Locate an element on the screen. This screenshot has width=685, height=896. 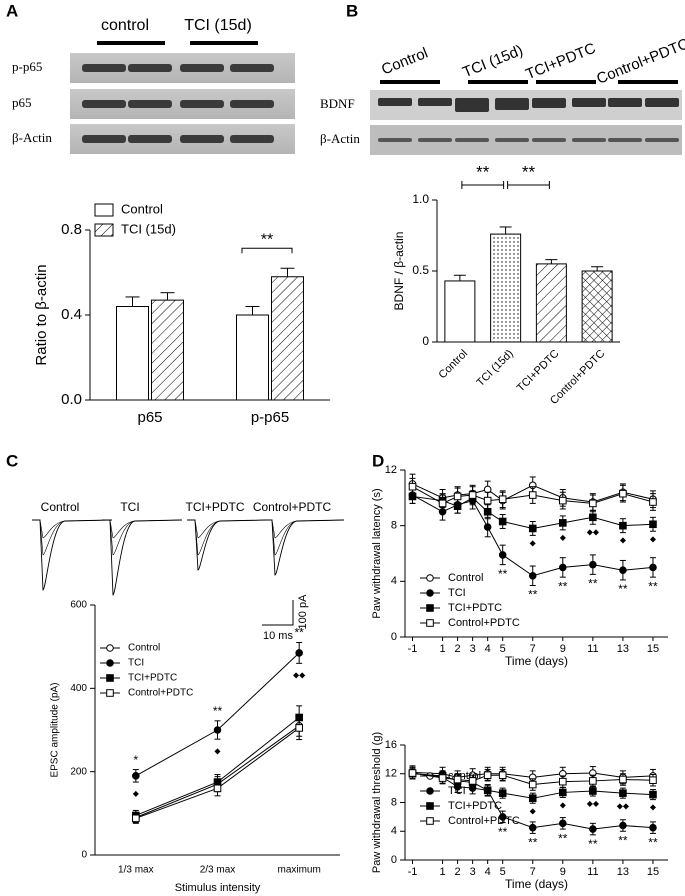
x-tick-label: 13 is located at coordinates (623, 872).